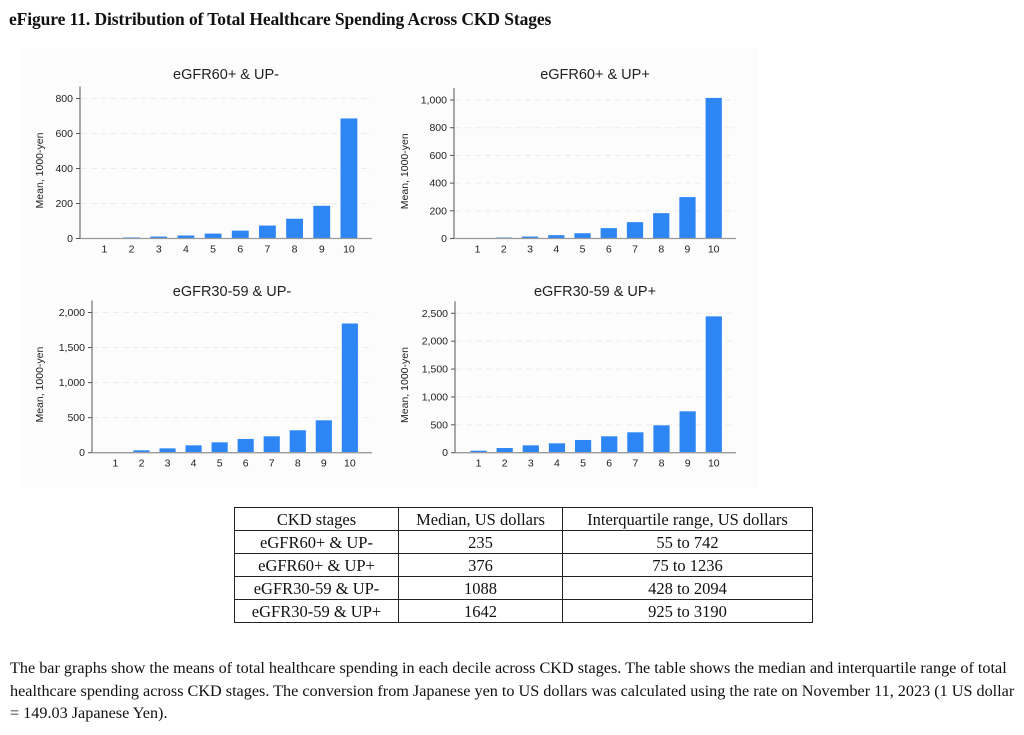  I want to click on y-tick-label: 1,500, so click(72, 348).